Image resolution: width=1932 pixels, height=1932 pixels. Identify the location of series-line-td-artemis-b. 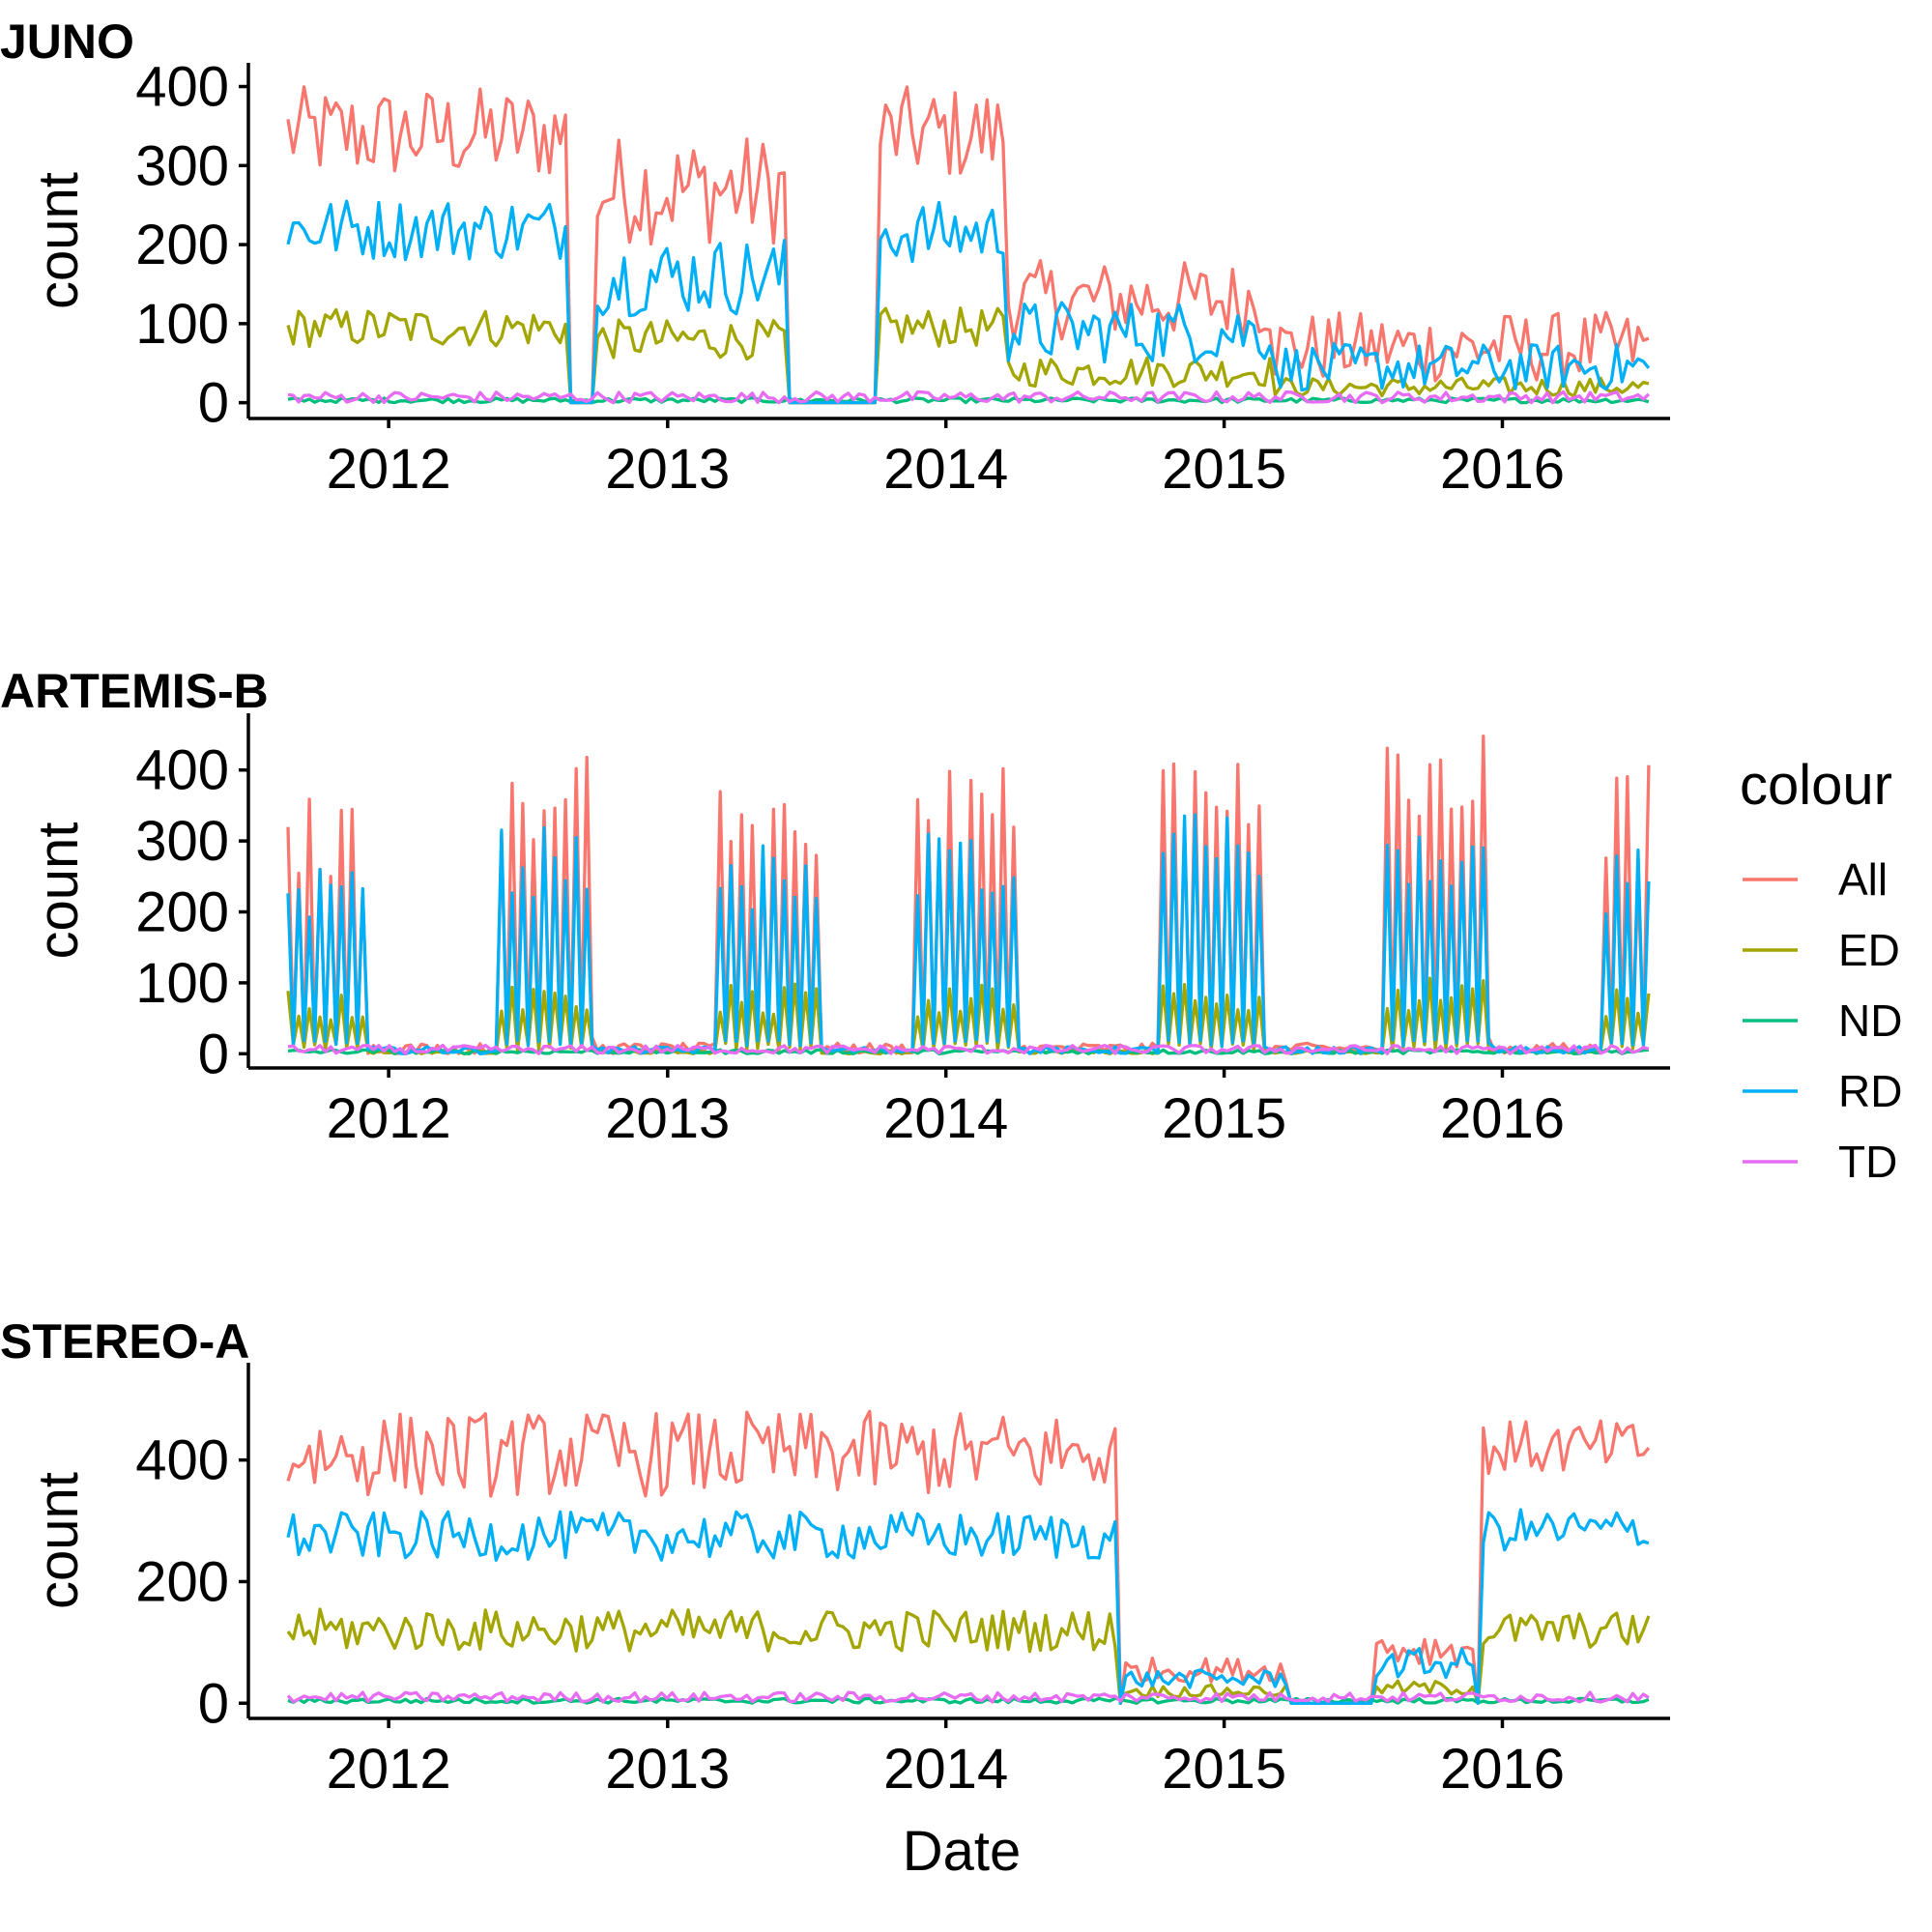
(968, 1049).